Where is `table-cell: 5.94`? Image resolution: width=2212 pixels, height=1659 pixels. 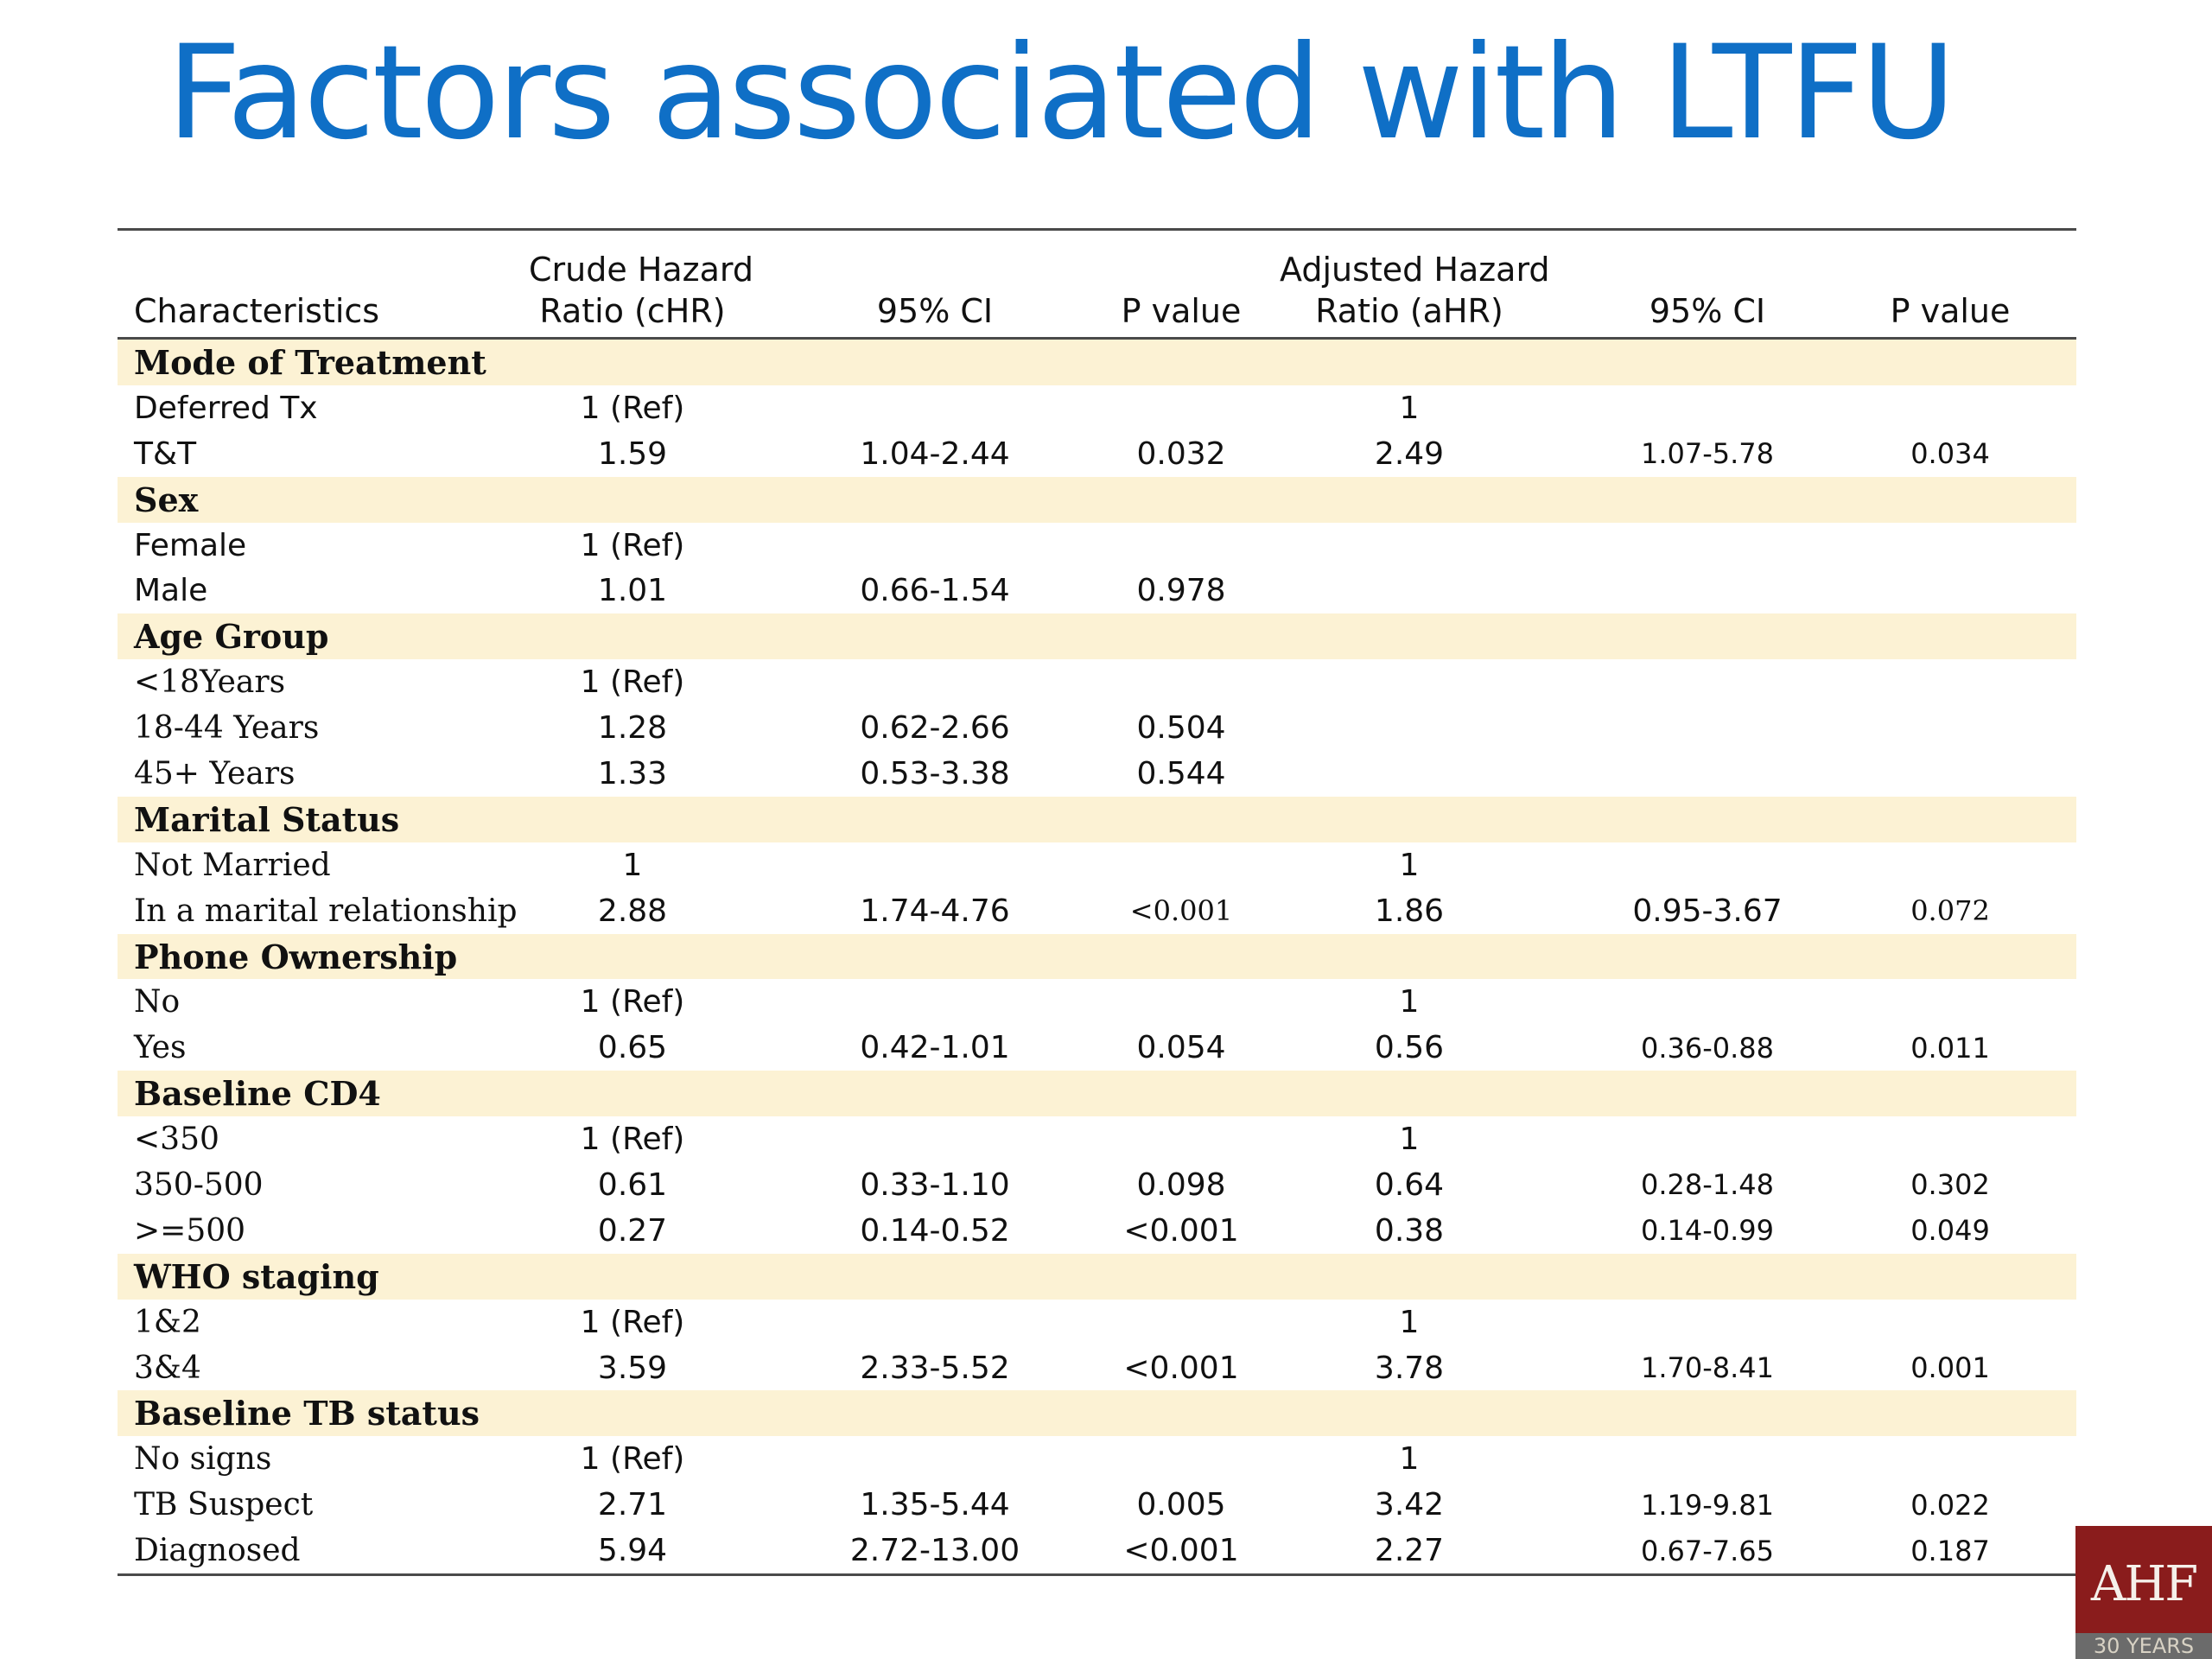
table-cell: 5.94 is located at coordinates (632, 1551).